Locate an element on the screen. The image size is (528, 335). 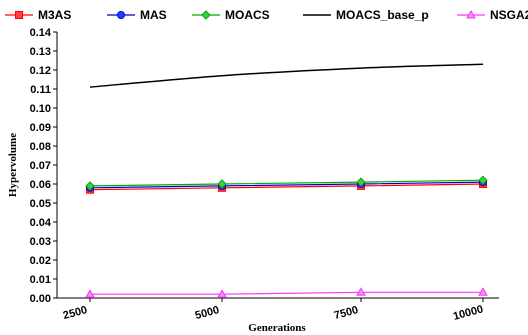
legend-label: M3AS is located at coordinates (54, 15).